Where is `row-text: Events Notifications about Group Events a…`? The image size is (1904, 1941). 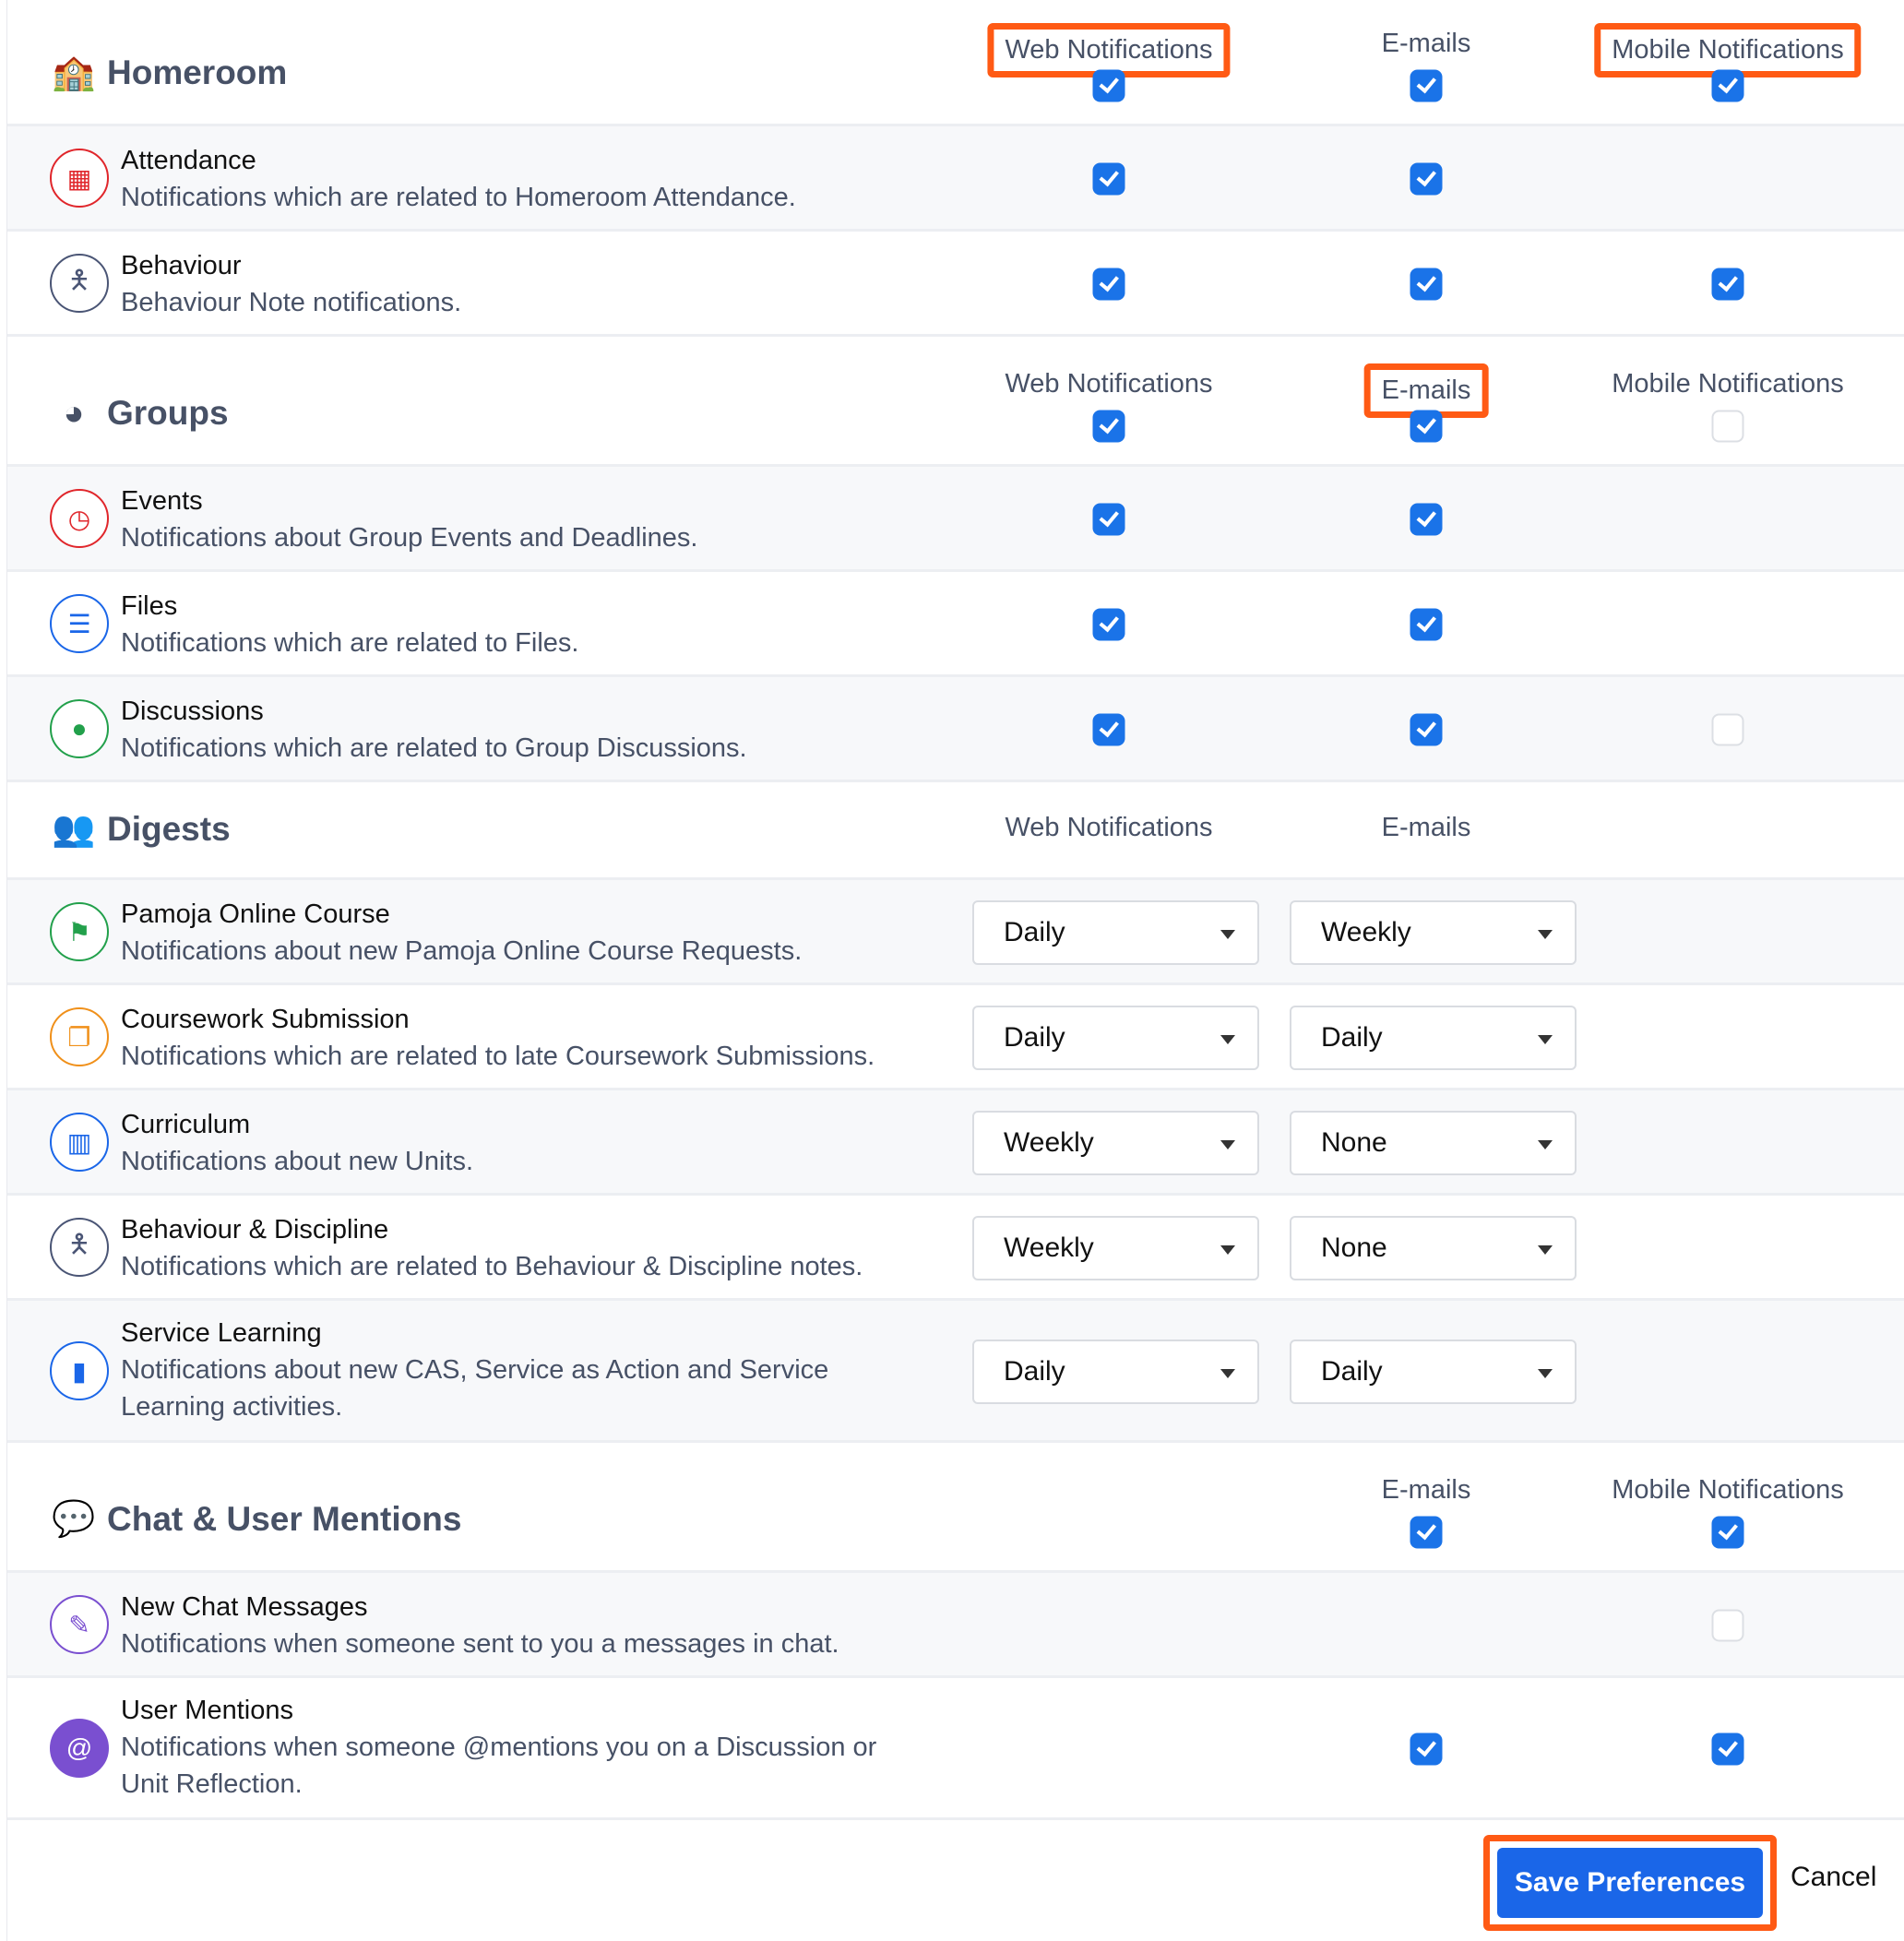
row-text: Events Notifications about Group Events a… is located at coordinates (517, 519).